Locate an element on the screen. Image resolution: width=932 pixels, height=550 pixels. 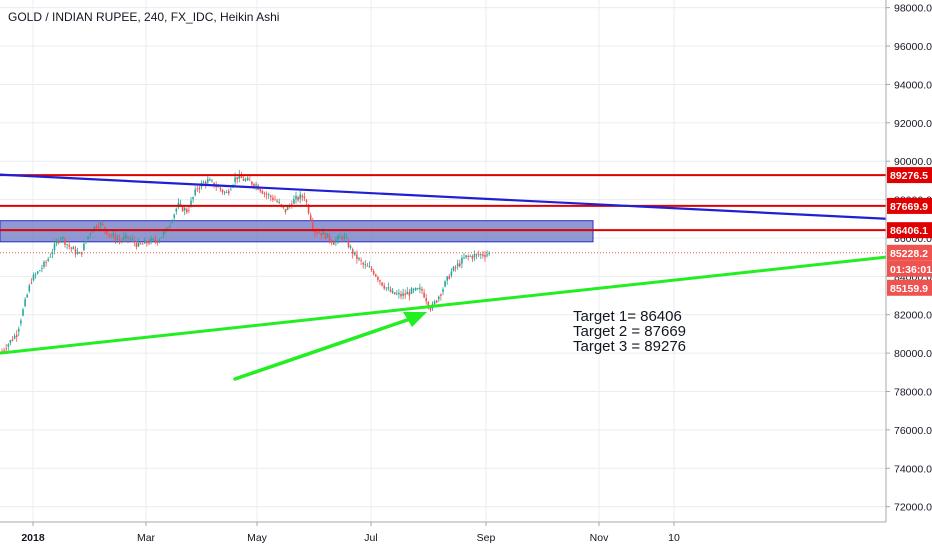
time-axis-bg is located at coordinates (466, 536).